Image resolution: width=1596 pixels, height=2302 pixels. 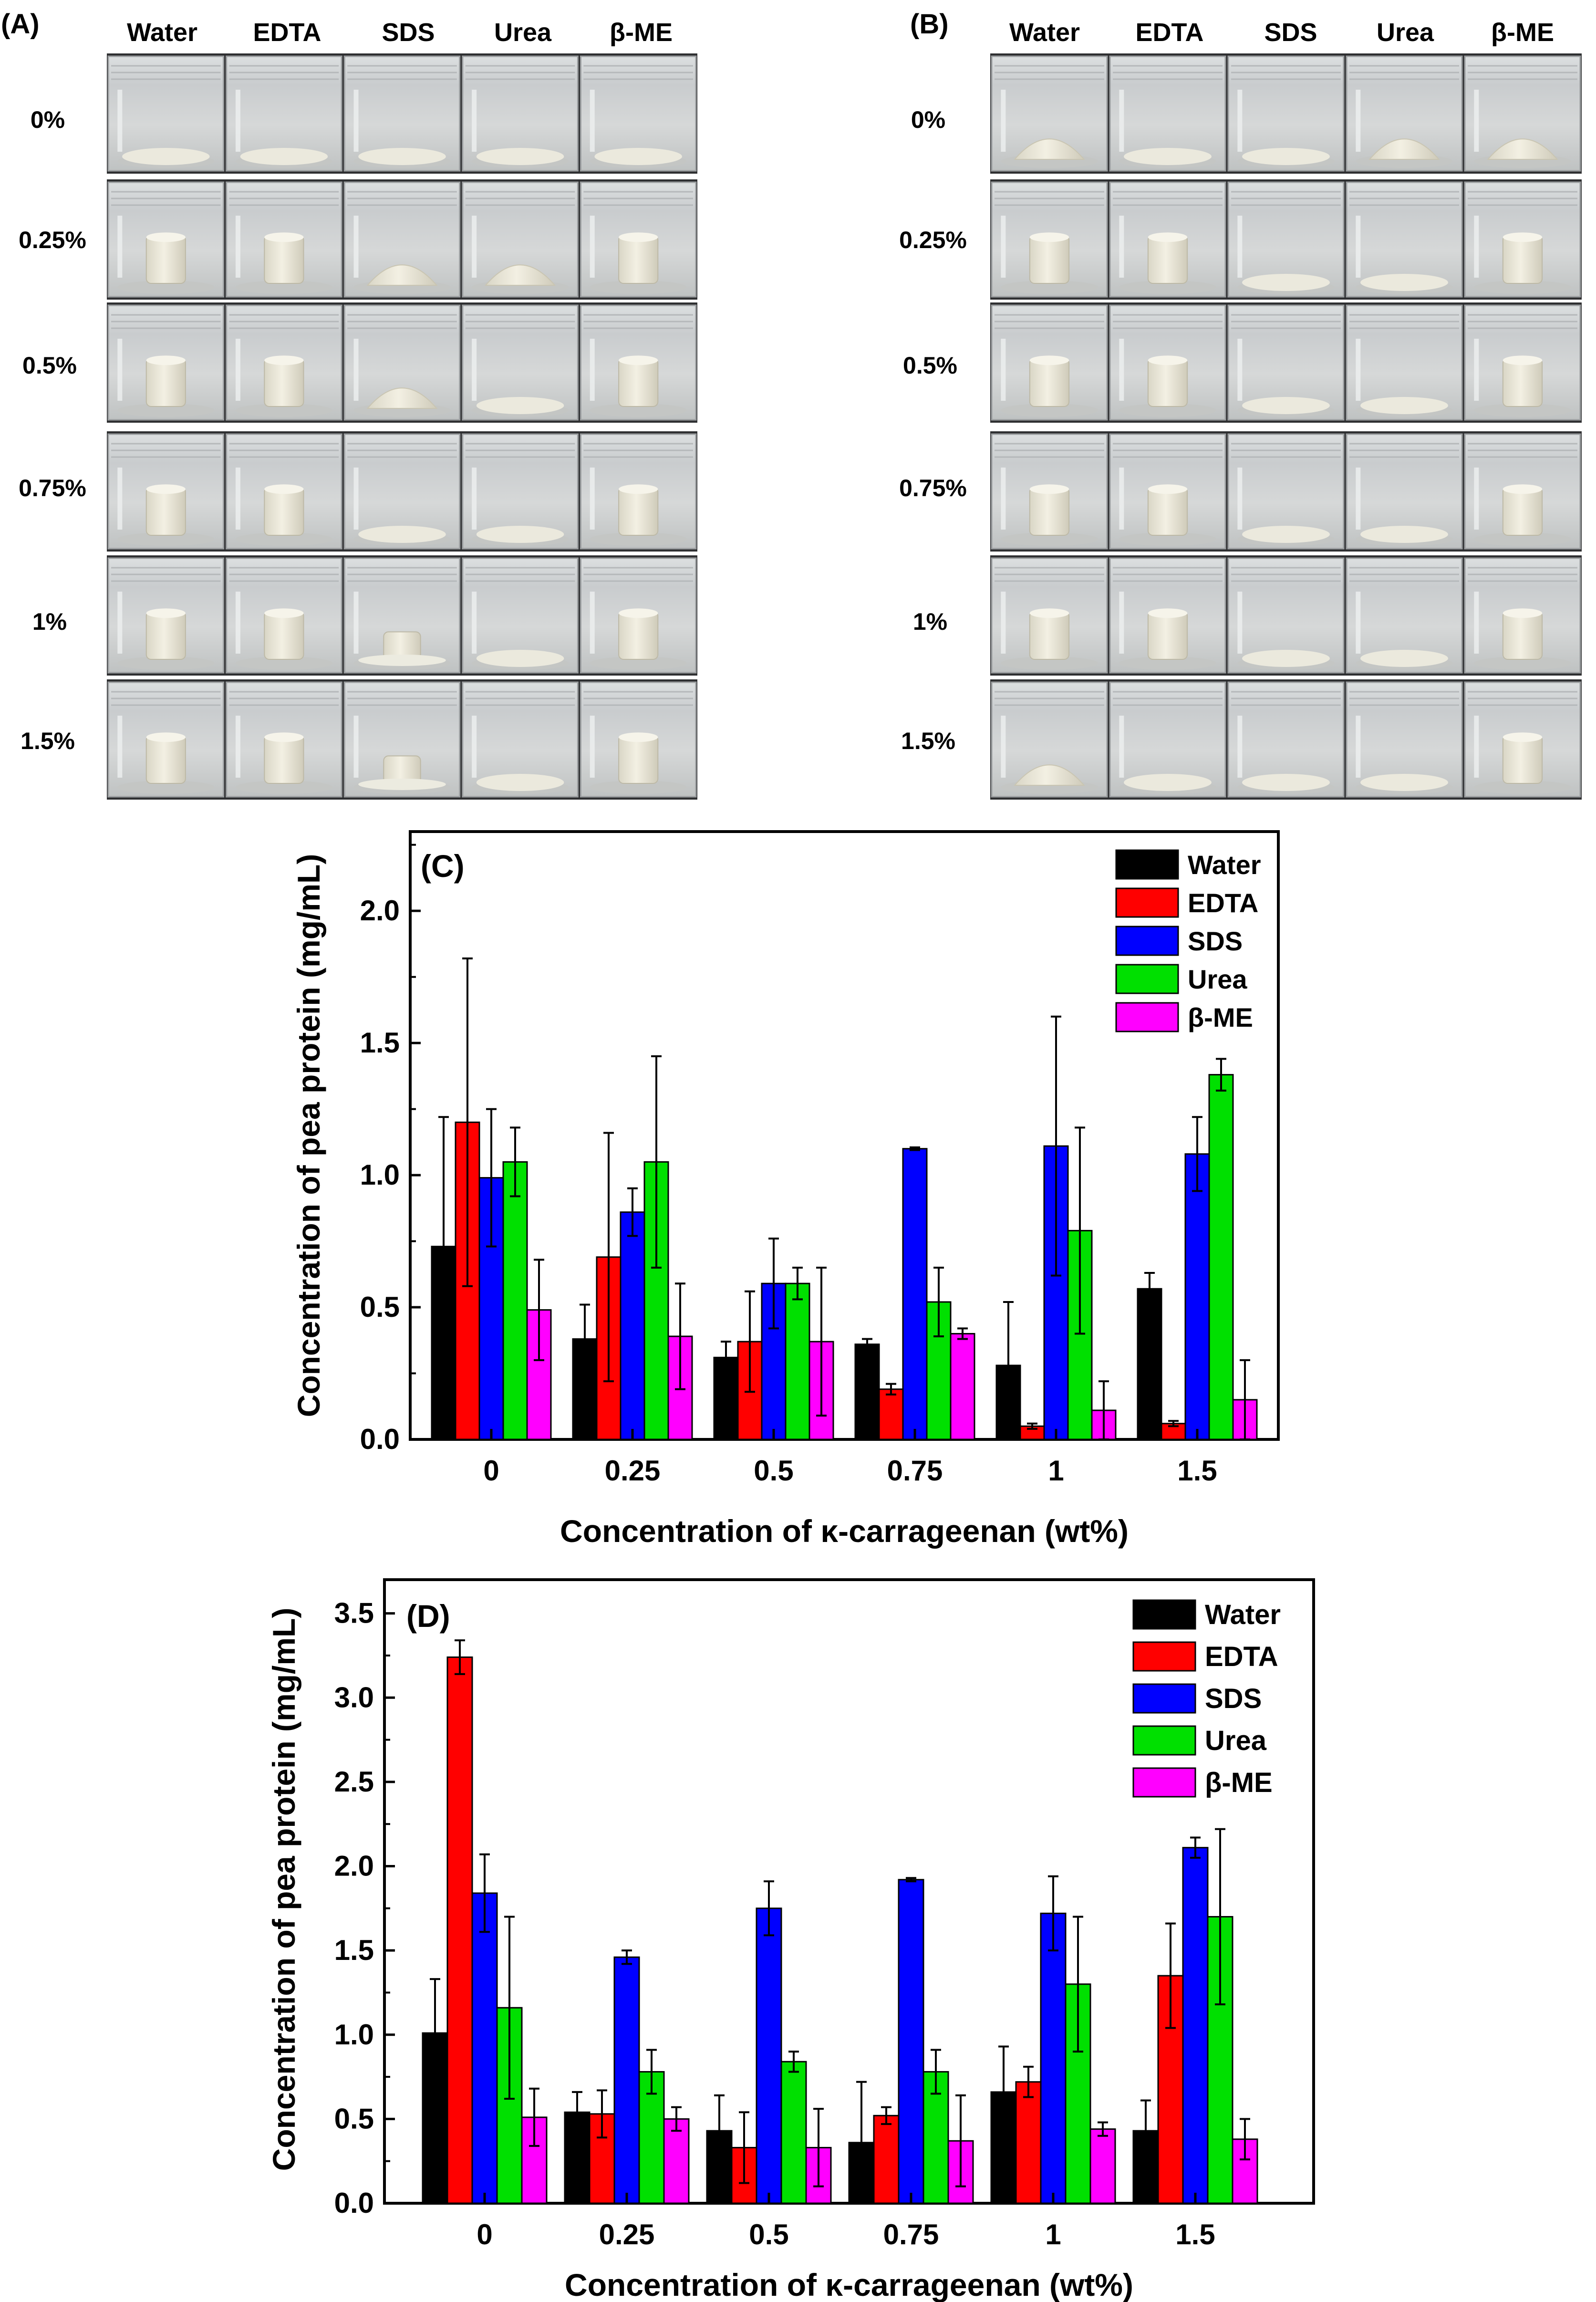 I want to click on chart-d-bars, so click(x=840, y=1930).